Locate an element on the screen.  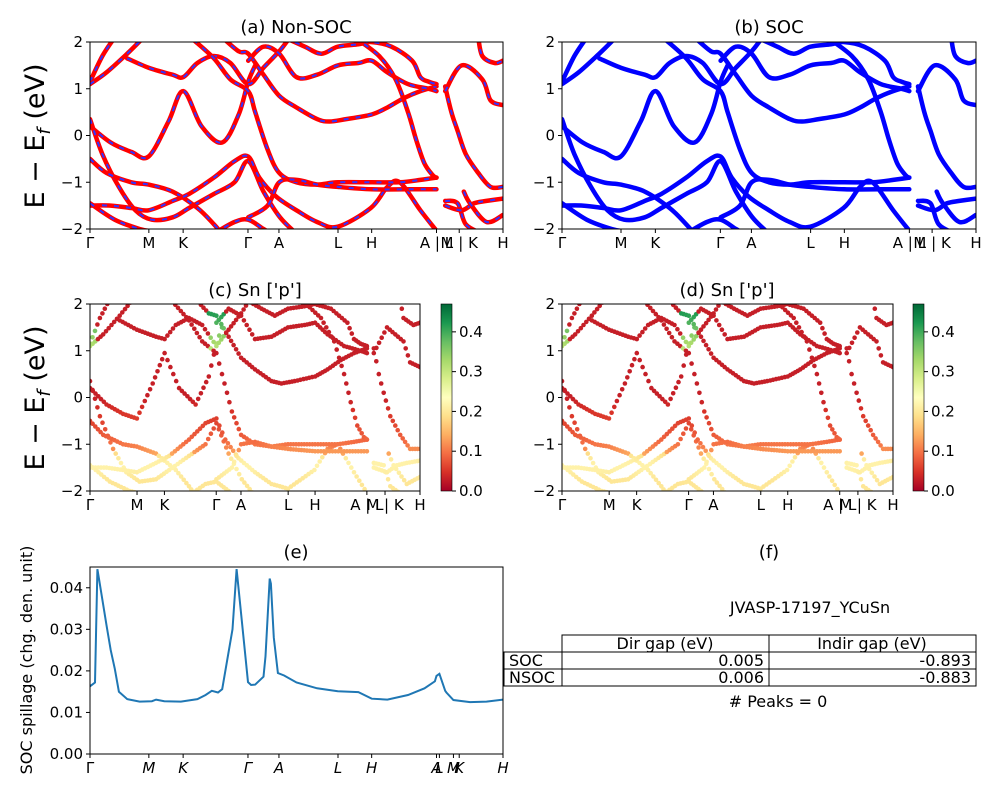
panel-d-colorbar-ticks: 0.4 0.3 0.2 0.1 0.0 is located at coordinates (939, 411).